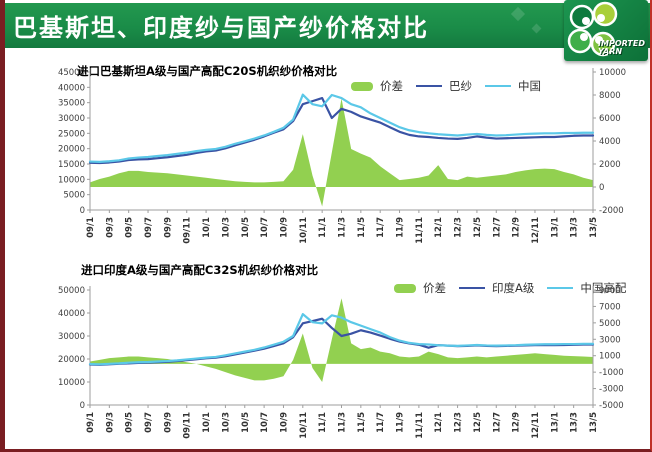  What do you see at coordinates (71, 104) in the screenshot?
I see `svg-text: 35000` at bounding box center [71, 104].